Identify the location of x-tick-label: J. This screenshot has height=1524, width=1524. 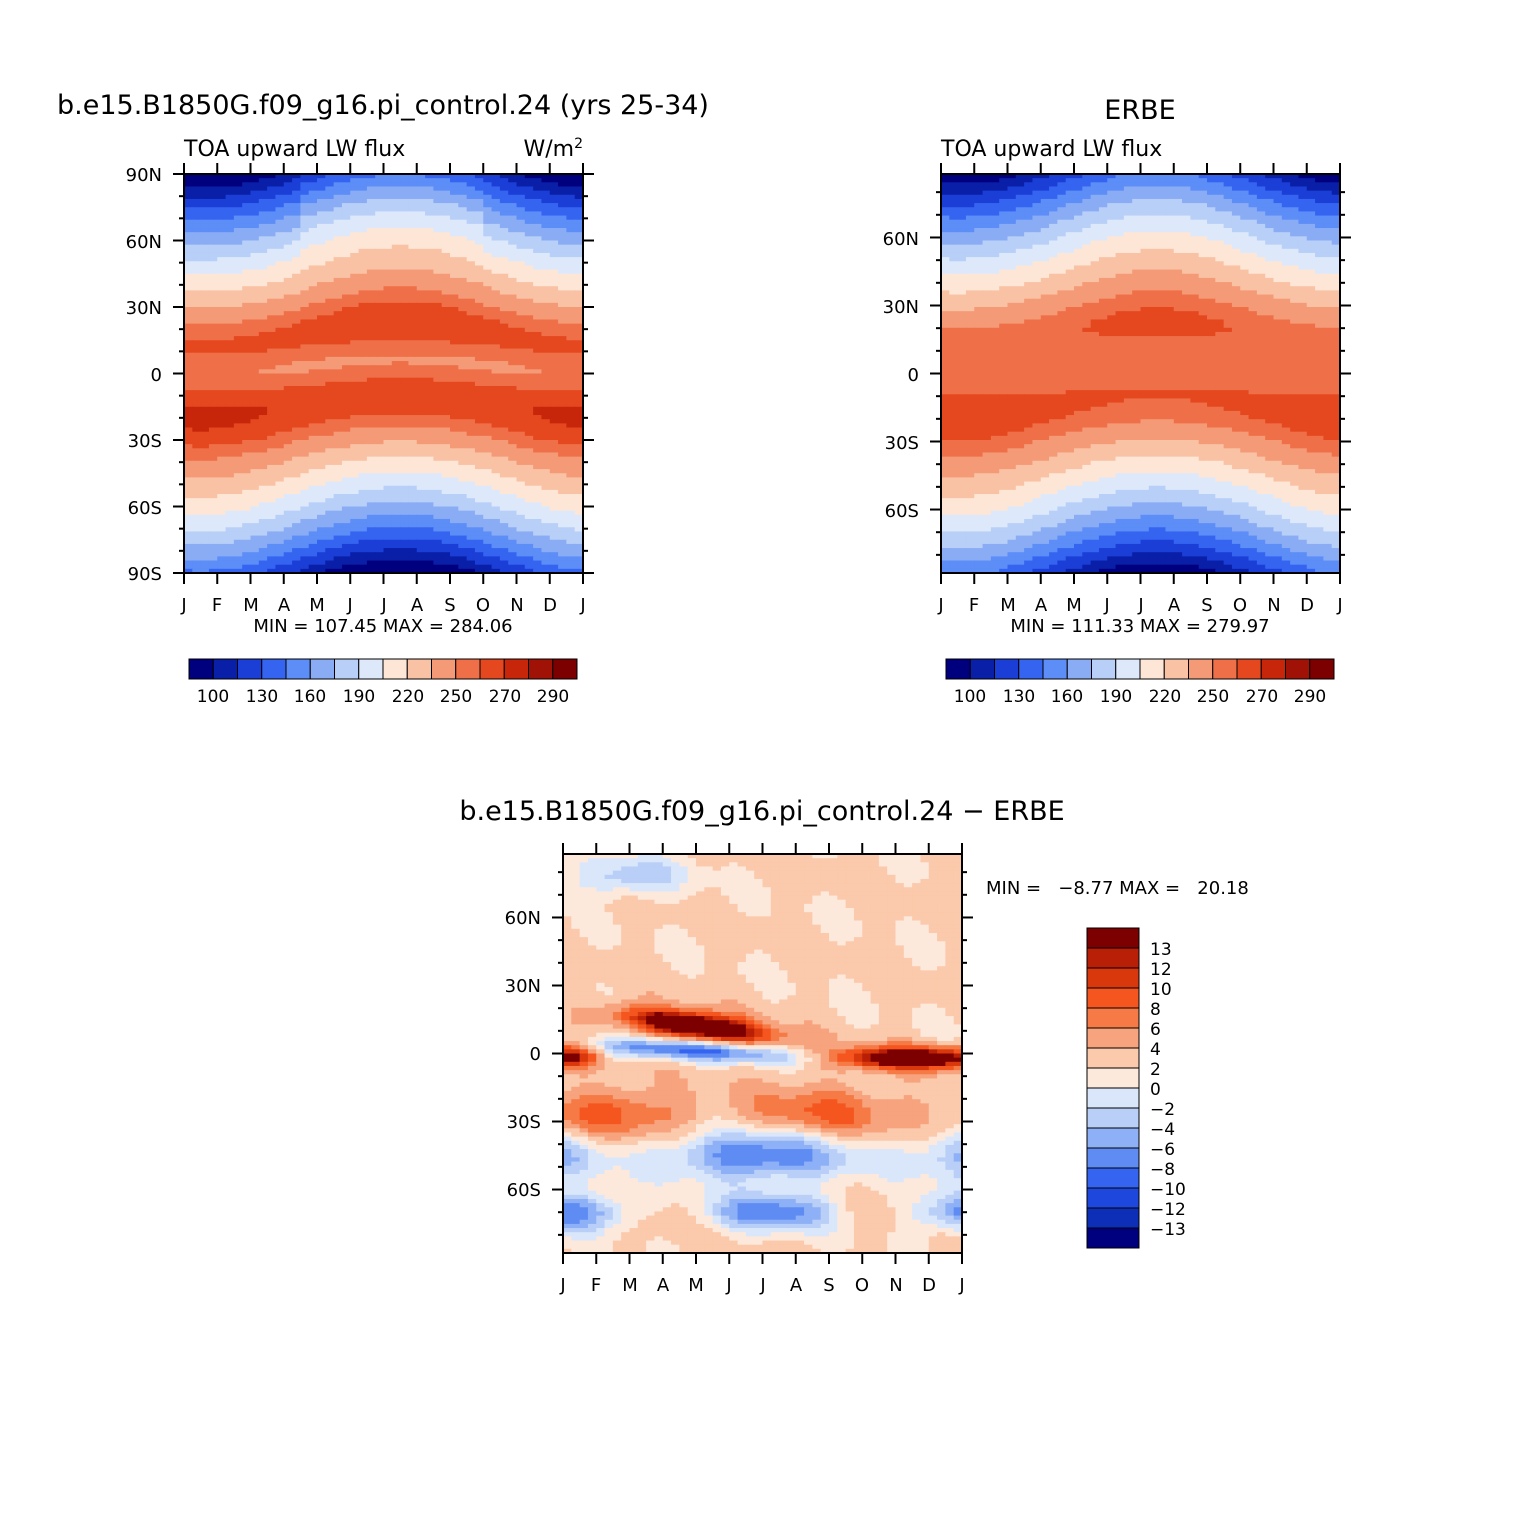
(349, 605).